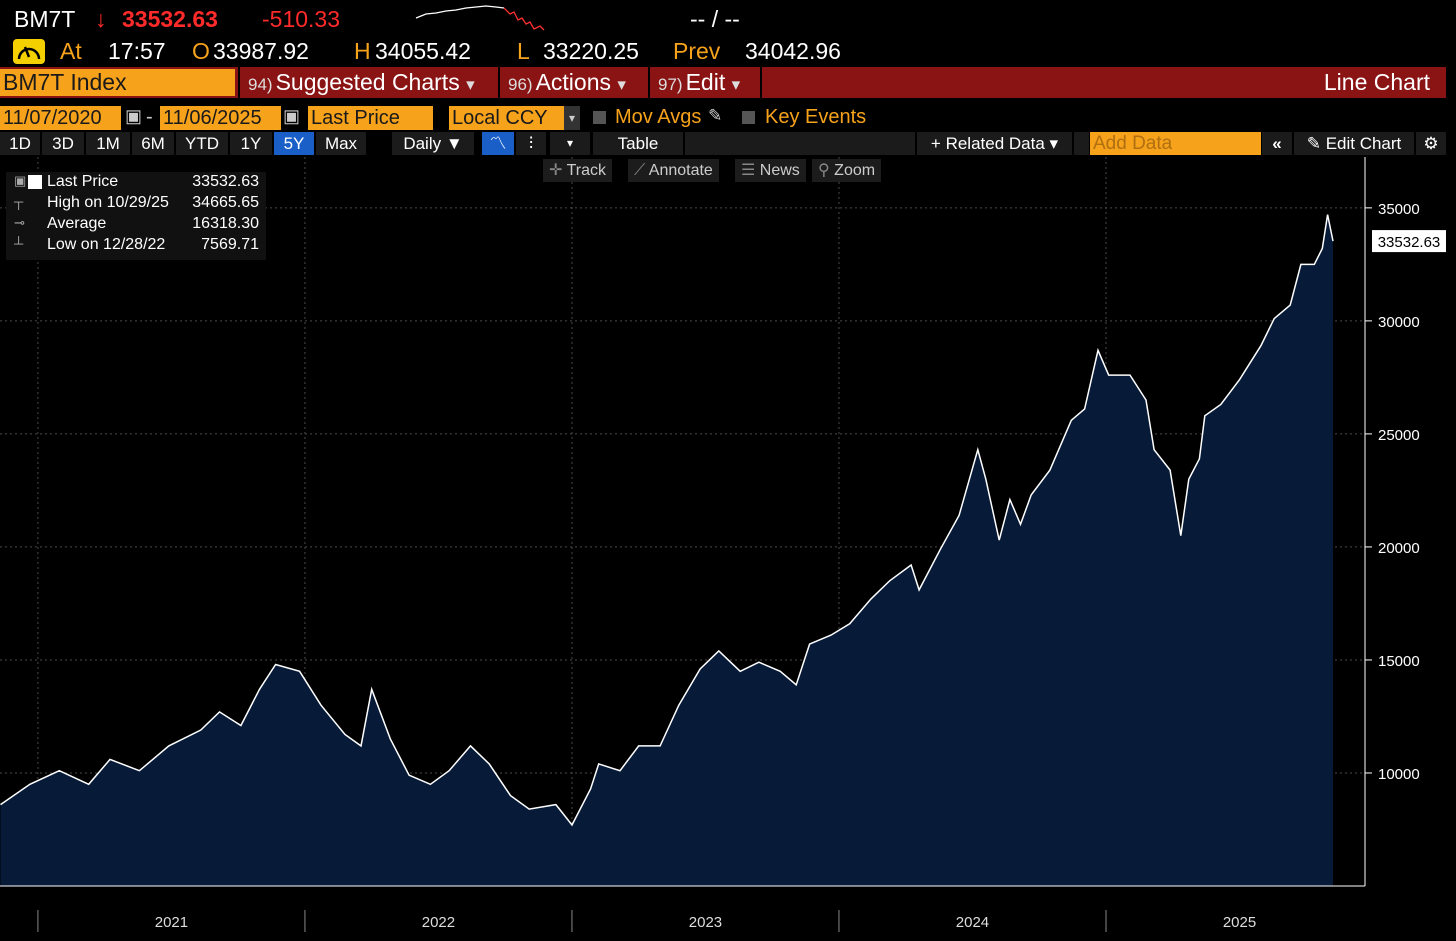 This screenshot has width=1456, height=941. I want to click on tool-icon: ☰, so click(750, 170).